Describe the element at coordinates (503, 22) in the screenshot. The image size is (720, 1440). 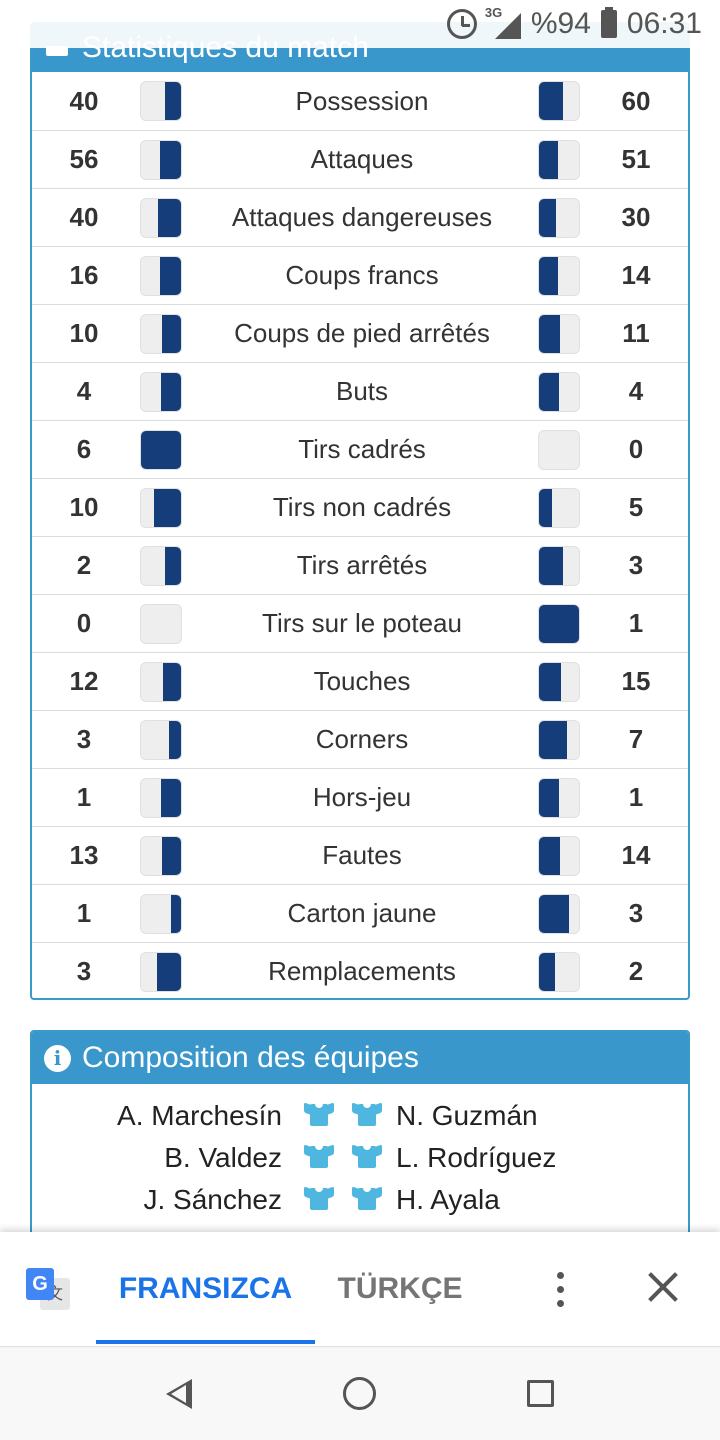
I see `signal-icon: 3G` at that location.